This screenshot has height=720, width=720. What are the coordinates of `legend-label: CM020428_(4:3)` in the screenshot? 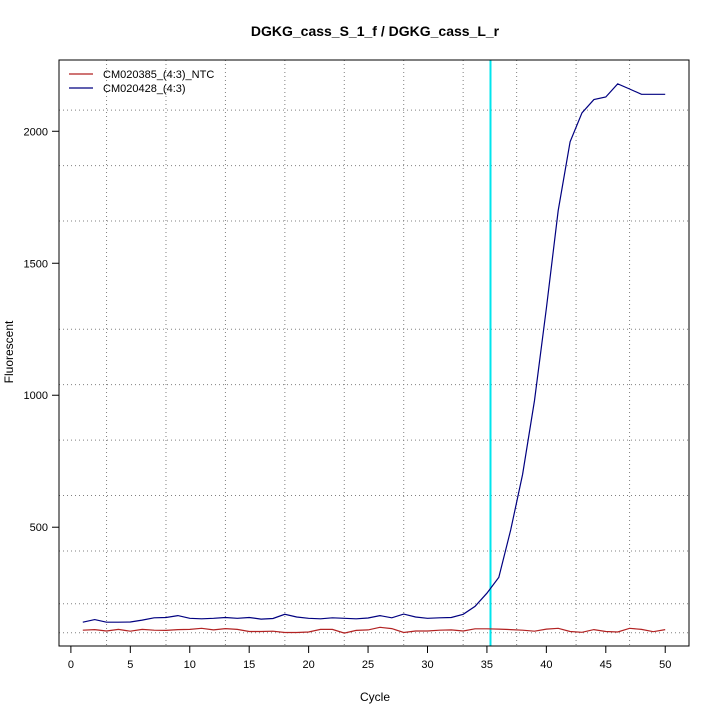 It's located at (144, 89).